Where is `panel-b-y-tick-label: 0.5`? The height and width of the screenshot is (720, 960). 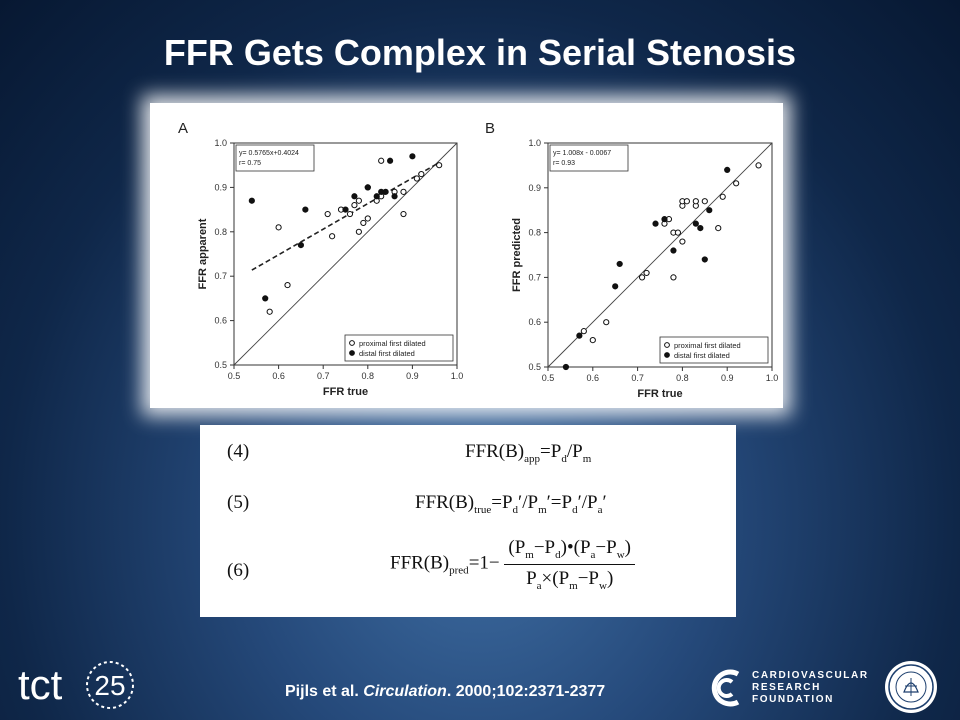
panel-b-y-tick-label: 0.5 is located at coordinates (534, 367).